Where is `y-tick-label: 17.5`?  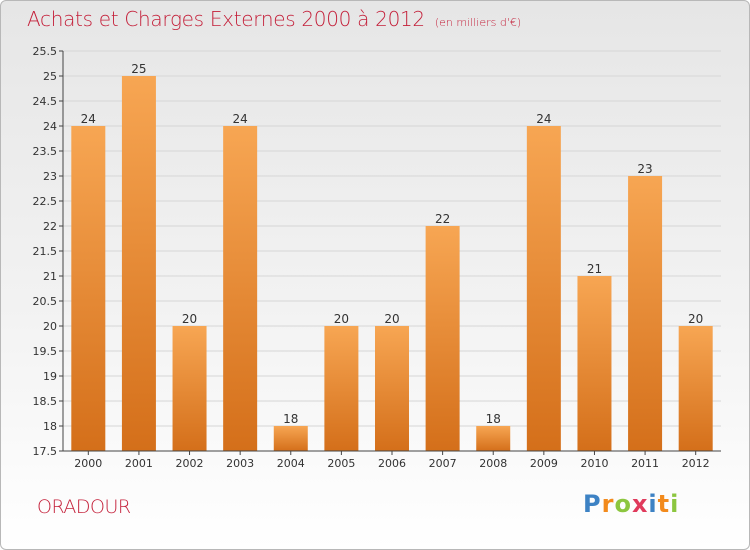
y-tick-label: 17.5 is located at coordinates (45, 451).